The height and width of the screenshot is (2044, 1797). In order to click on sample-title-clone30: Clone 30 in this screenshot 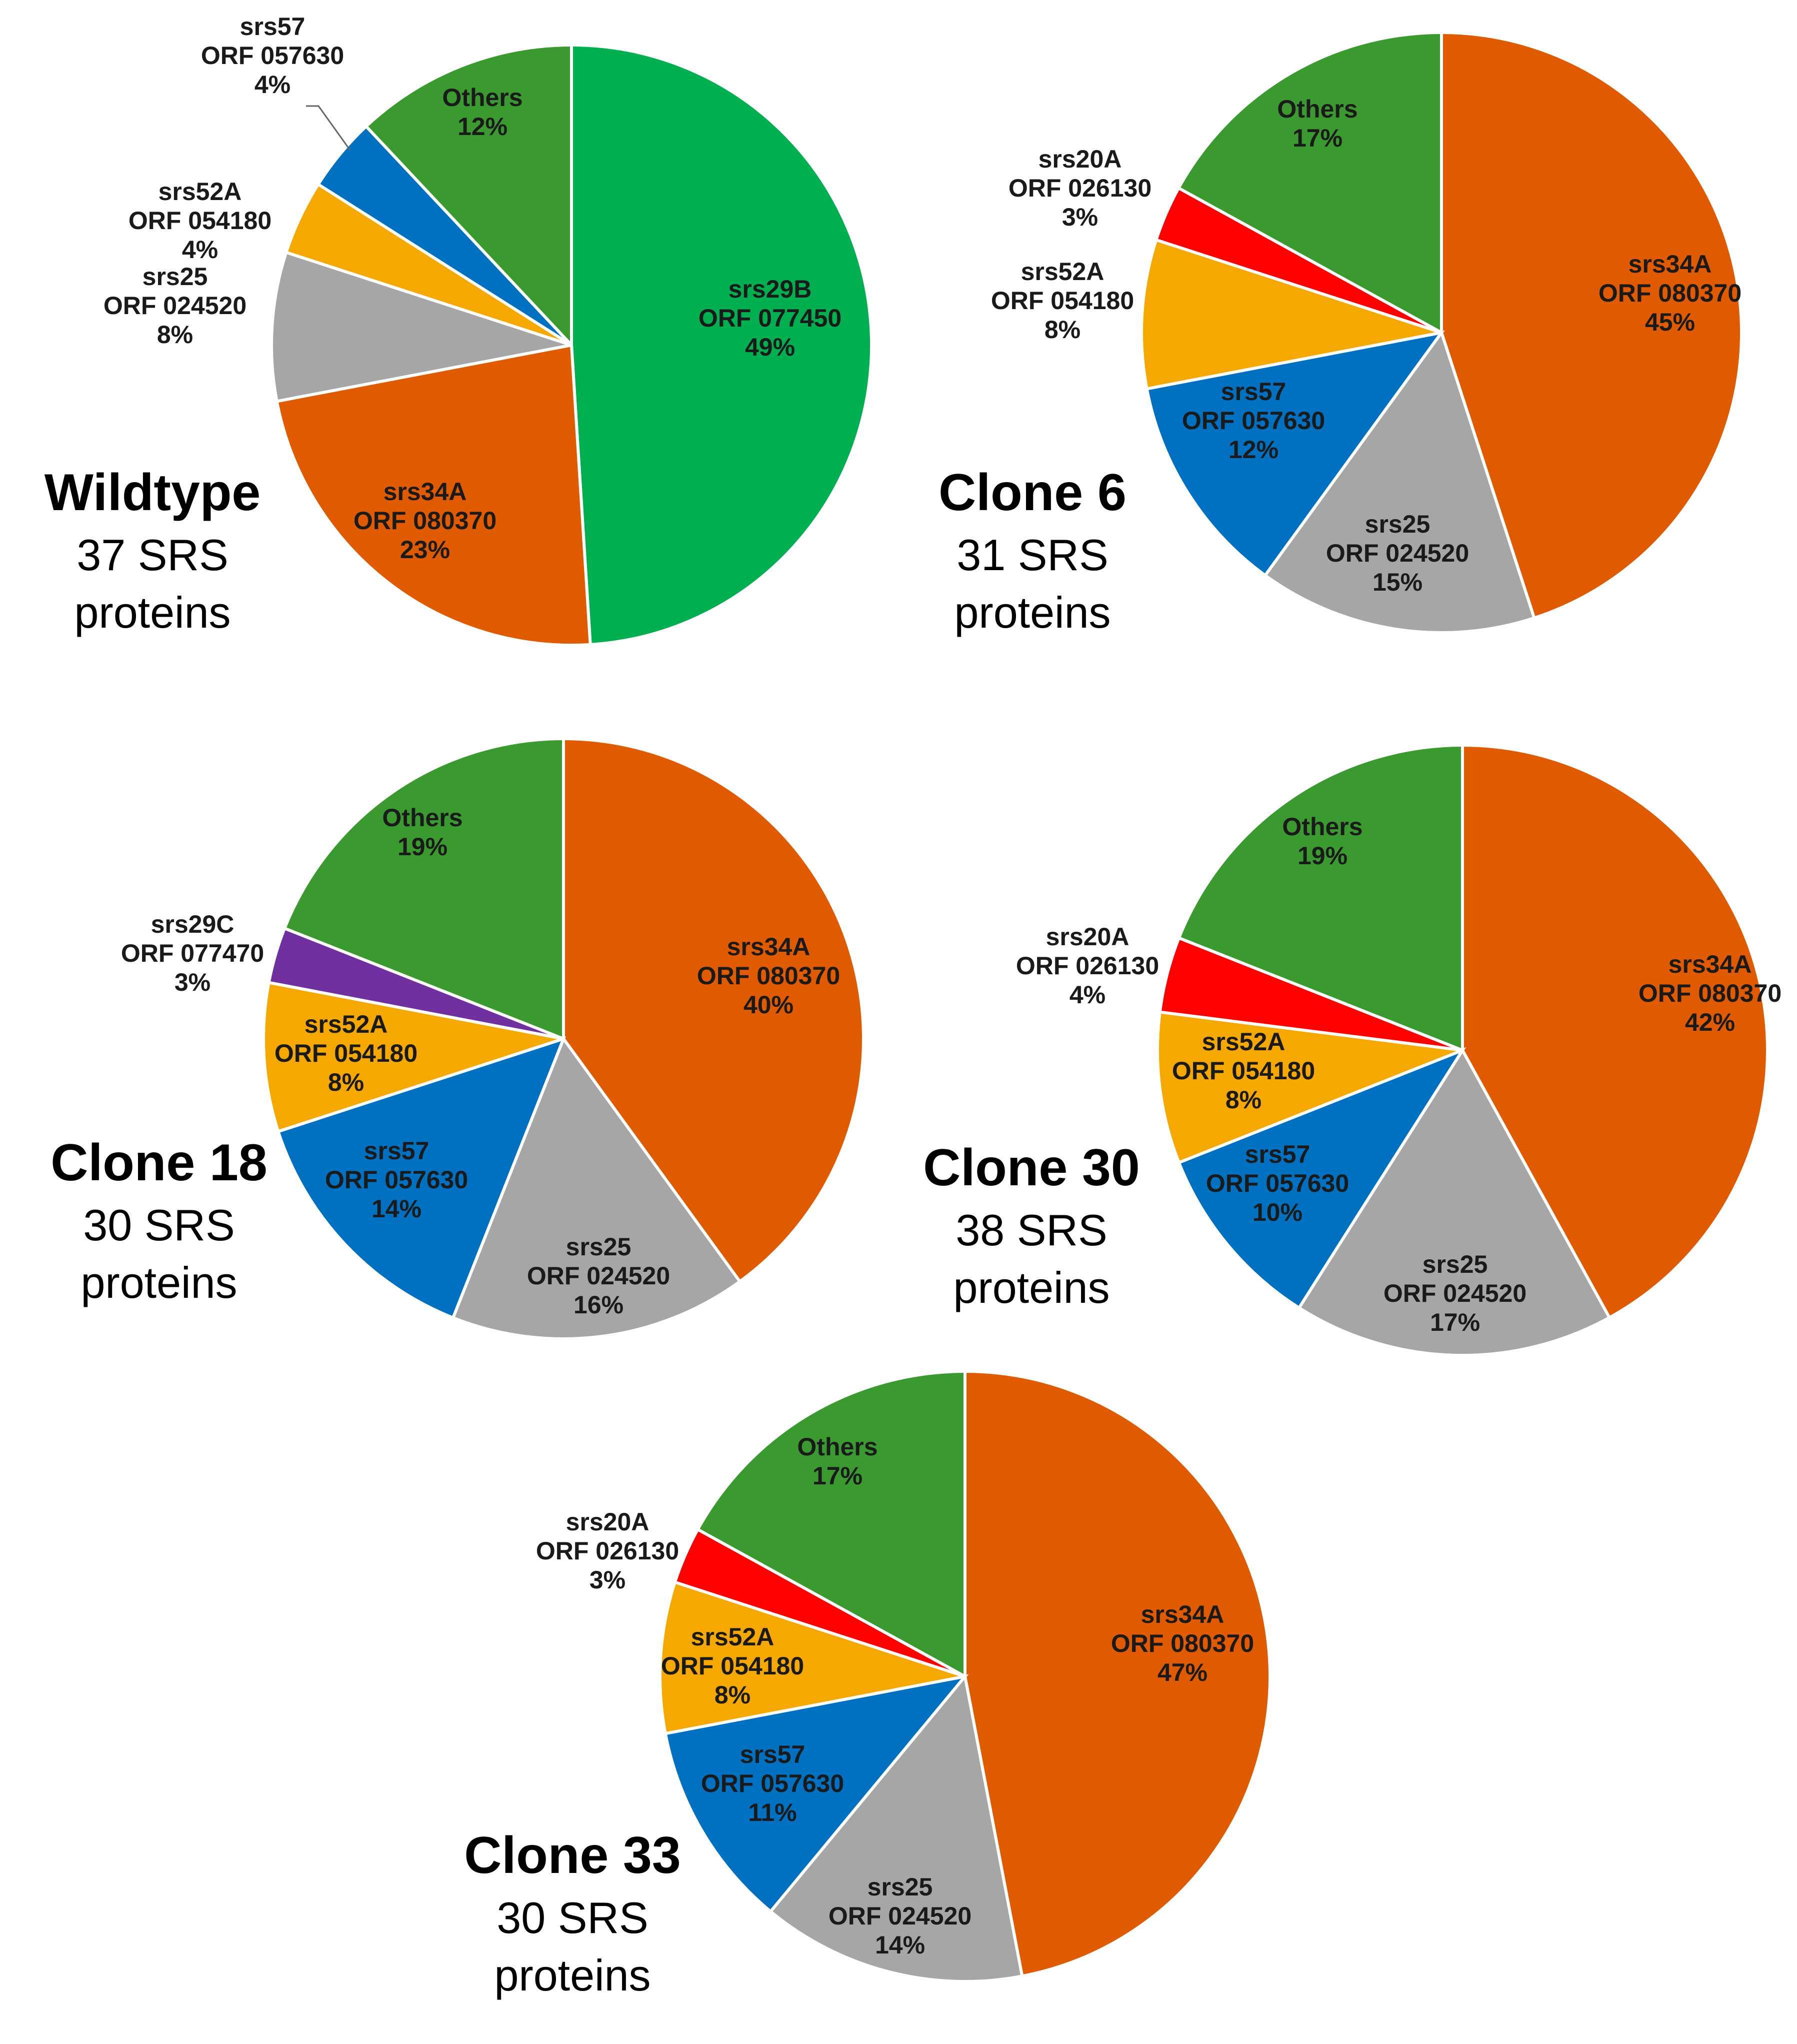, I will do `click(1031, 1168)`.